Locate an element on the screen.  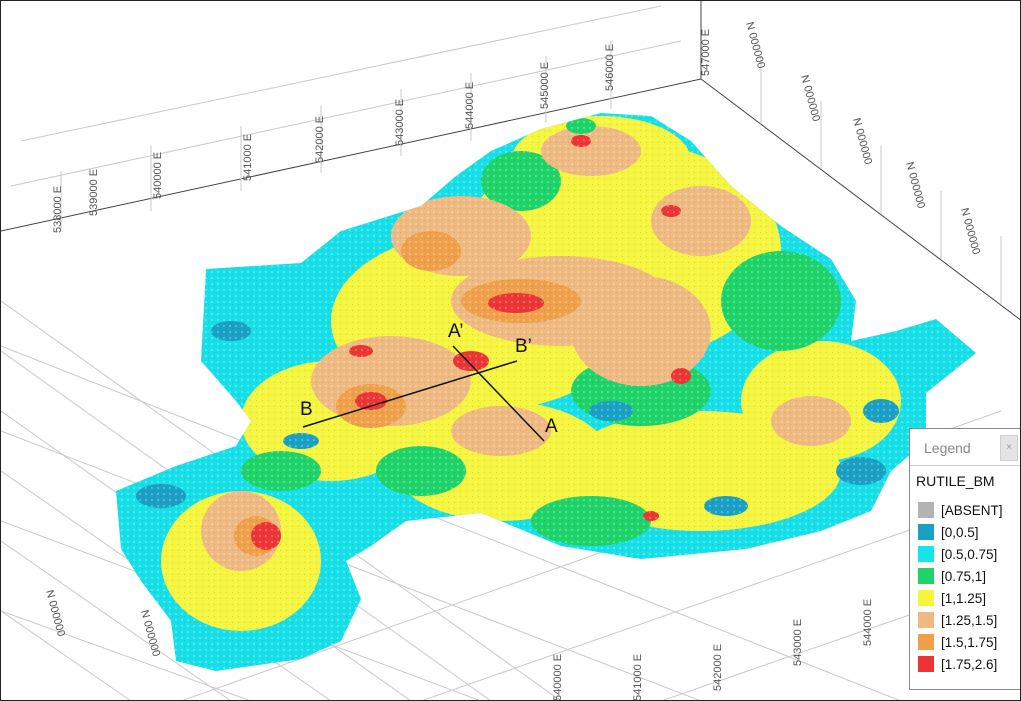
legend-item-label: [0.5,0.75] is located at coordinates (969, 554).